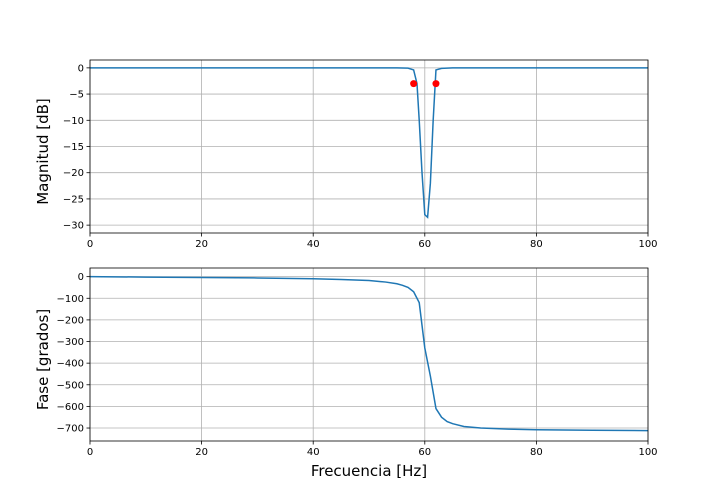  I want to click on magnitude-ytick-label--15: −15, so click(73, 147).